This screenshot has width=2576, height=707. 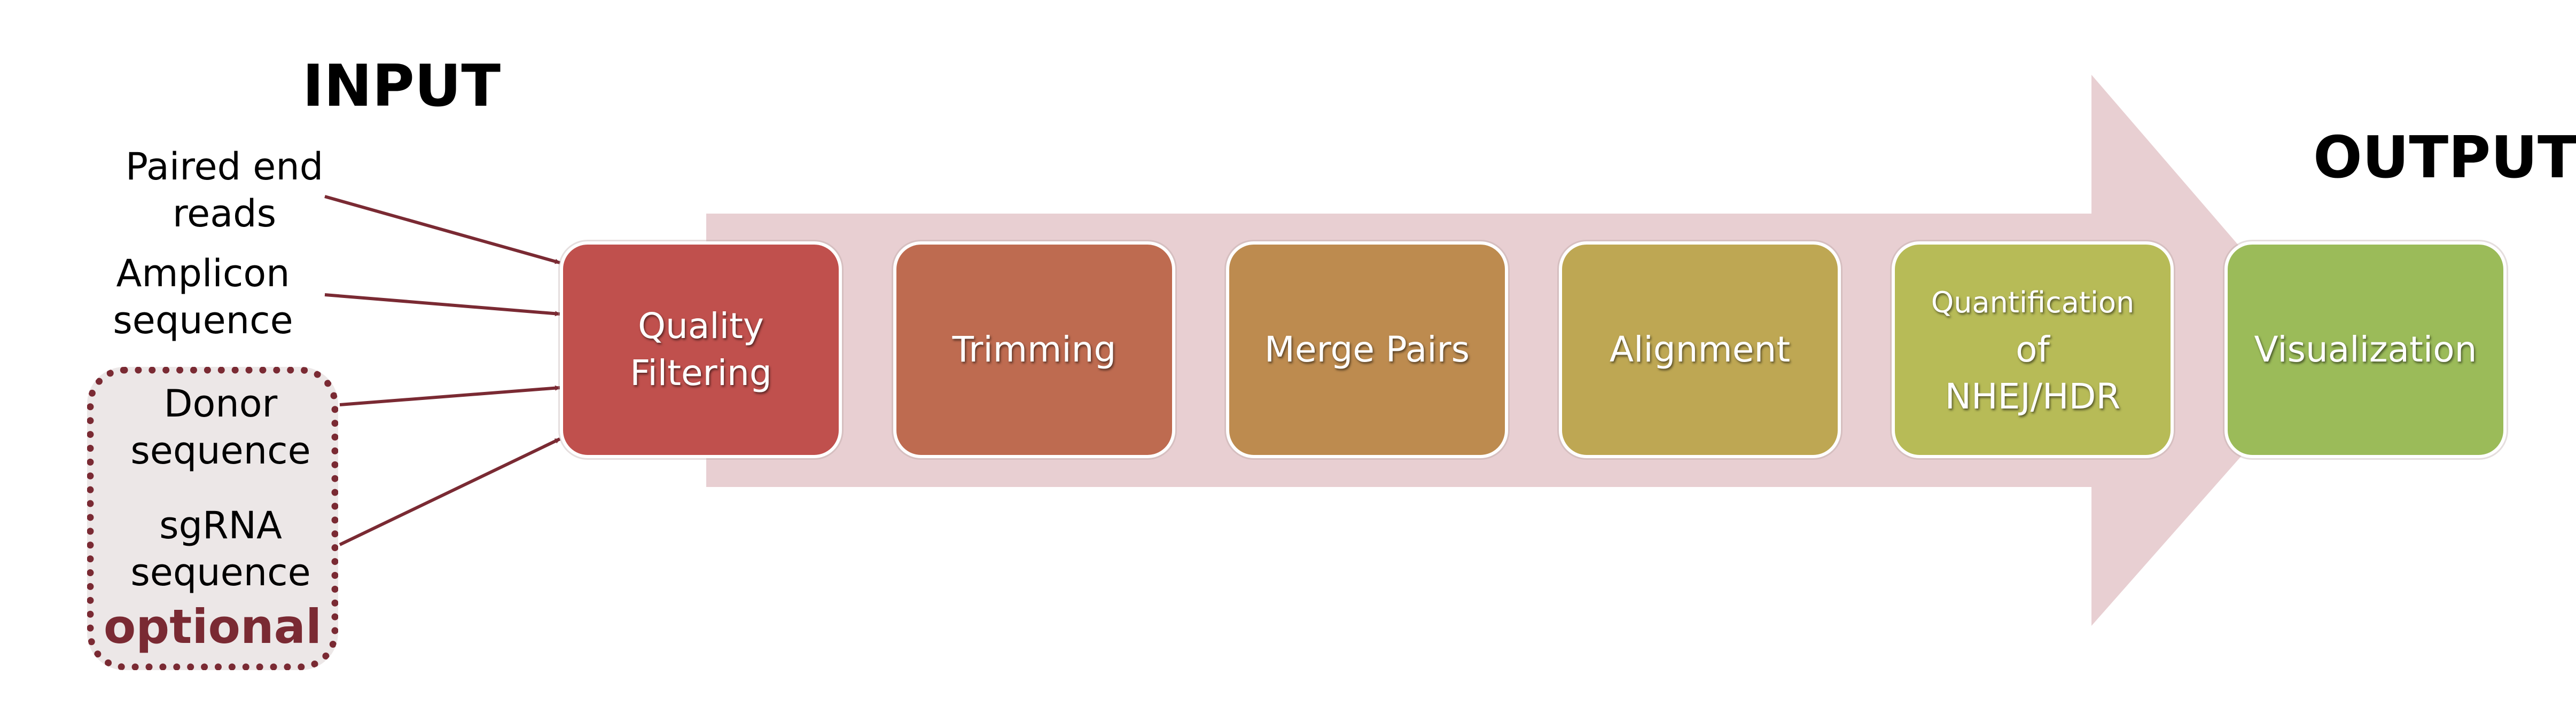 I want to click on connector-amplicon-sequence, so click(x=442, y=305).